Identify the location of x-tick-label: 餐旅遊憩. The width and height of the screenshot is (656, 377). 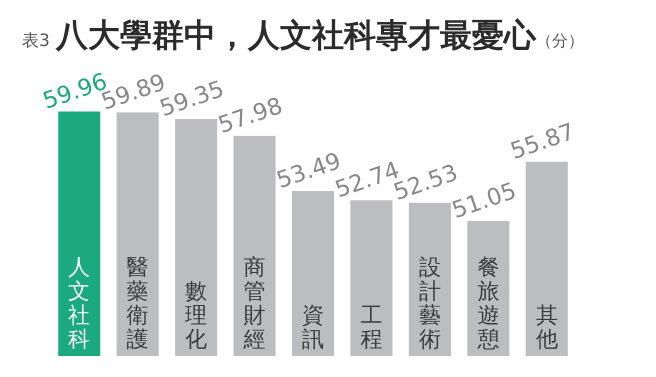
(488, 304).